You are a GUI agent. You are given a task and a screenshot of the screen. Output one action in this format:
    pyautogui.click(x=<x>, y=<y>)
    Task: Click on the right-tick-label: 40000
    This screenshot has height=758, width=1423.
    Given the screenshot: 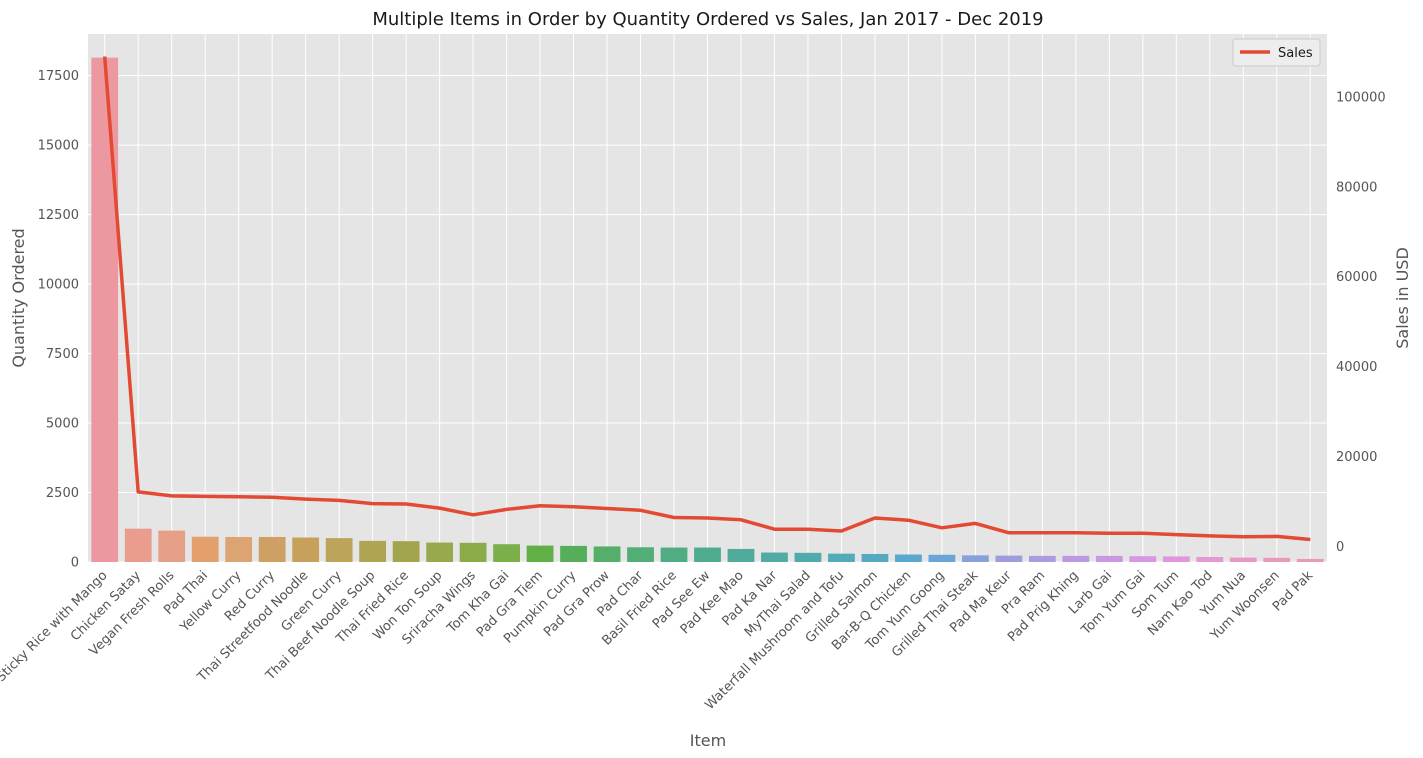 What is the action you would take?
    pyautogui.click(x=1356, y=367)
    